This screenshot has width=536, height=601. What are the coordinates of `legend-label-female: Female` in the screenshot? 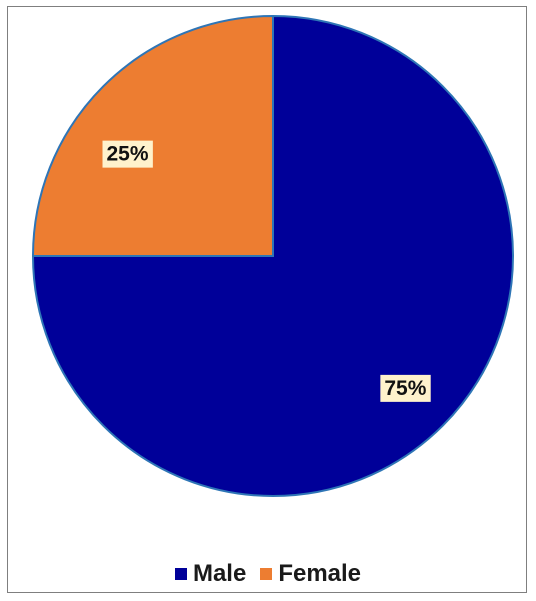 It's located at (320, 573).